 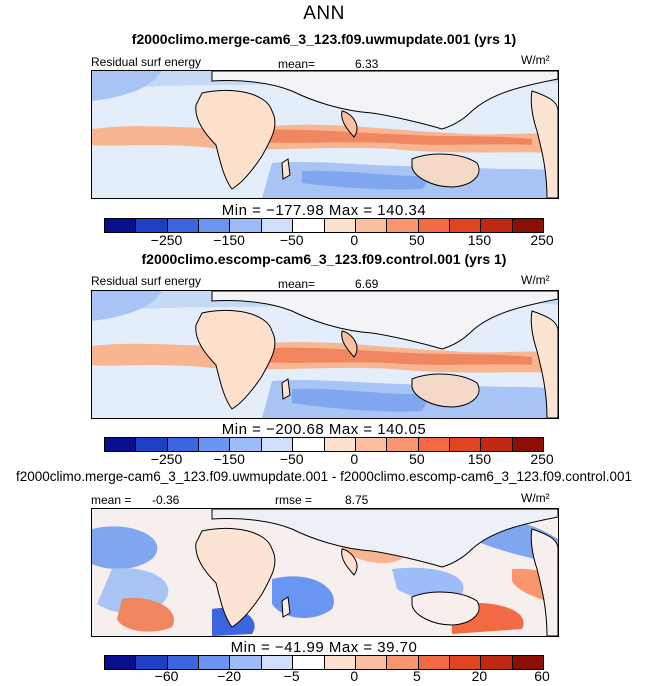 I want to click on panel2-minmax: Min = −200.68 Max = 140.05, so click(x=324, y=429).